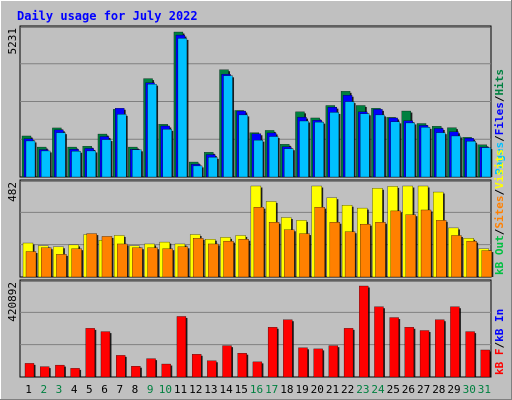 This screenshot has height=400, width=512. Describe the element at coordinates (12, 41) in the screenshot. I see `y-max-label: 5231` at that location.